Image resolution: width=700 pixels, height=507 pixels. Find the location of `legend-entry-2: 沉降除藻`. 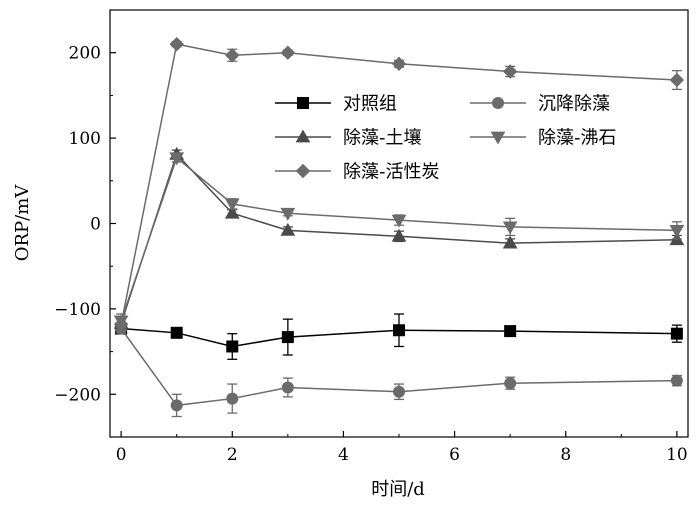

legend-entry-2: 沉降除藻 is located at coordinates (540, 104).